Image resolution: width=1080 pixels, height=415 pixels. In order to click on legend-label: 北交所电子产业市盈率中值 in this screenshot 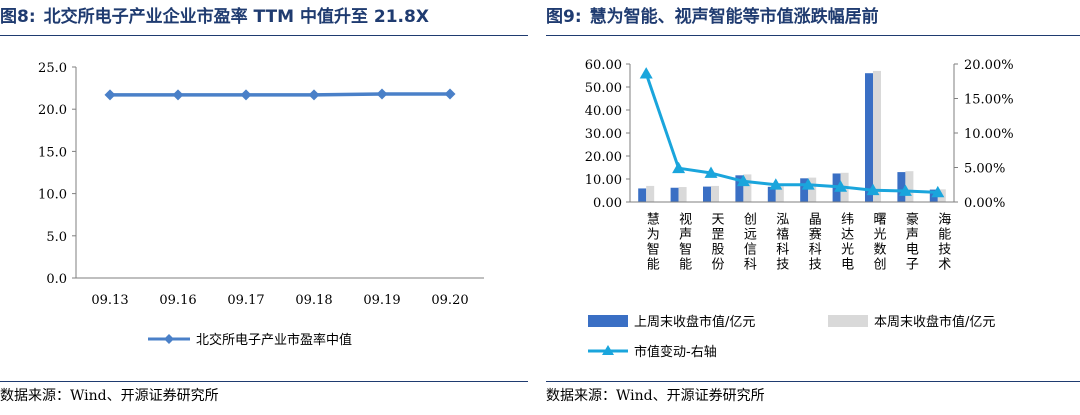, I will do `click(274, 340)`.